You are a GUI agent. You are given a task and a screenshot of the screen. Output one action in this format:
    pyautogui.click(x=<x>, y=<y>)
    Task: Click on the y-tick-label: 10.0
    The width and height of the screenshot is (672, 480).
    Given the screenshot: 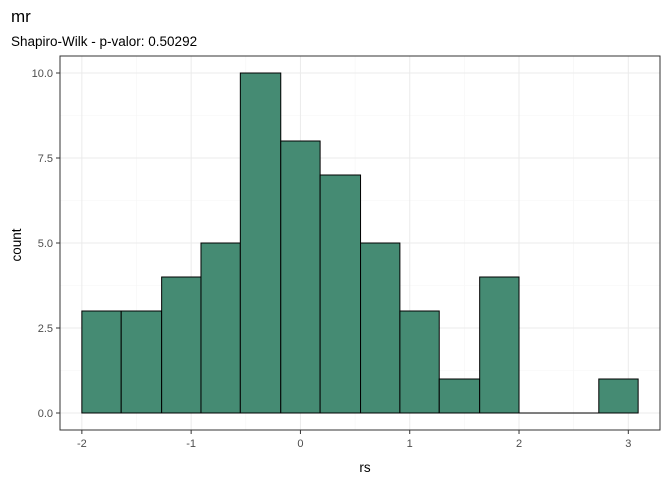 What is the action you would take?
    pyautogui.click(x=42, y=74)
    